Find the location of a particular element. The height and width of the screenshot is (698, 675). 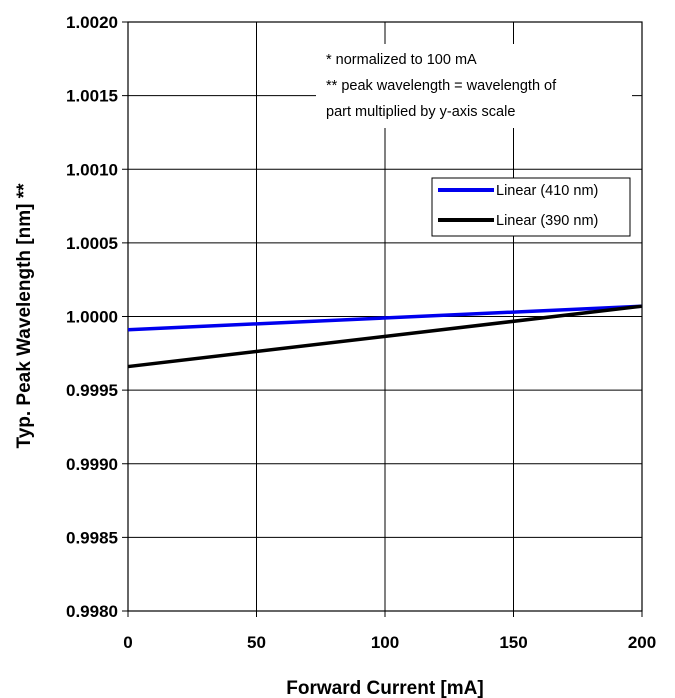

legend-label-390nm: Linear (390 nm) is located at coordinates (547, 221).